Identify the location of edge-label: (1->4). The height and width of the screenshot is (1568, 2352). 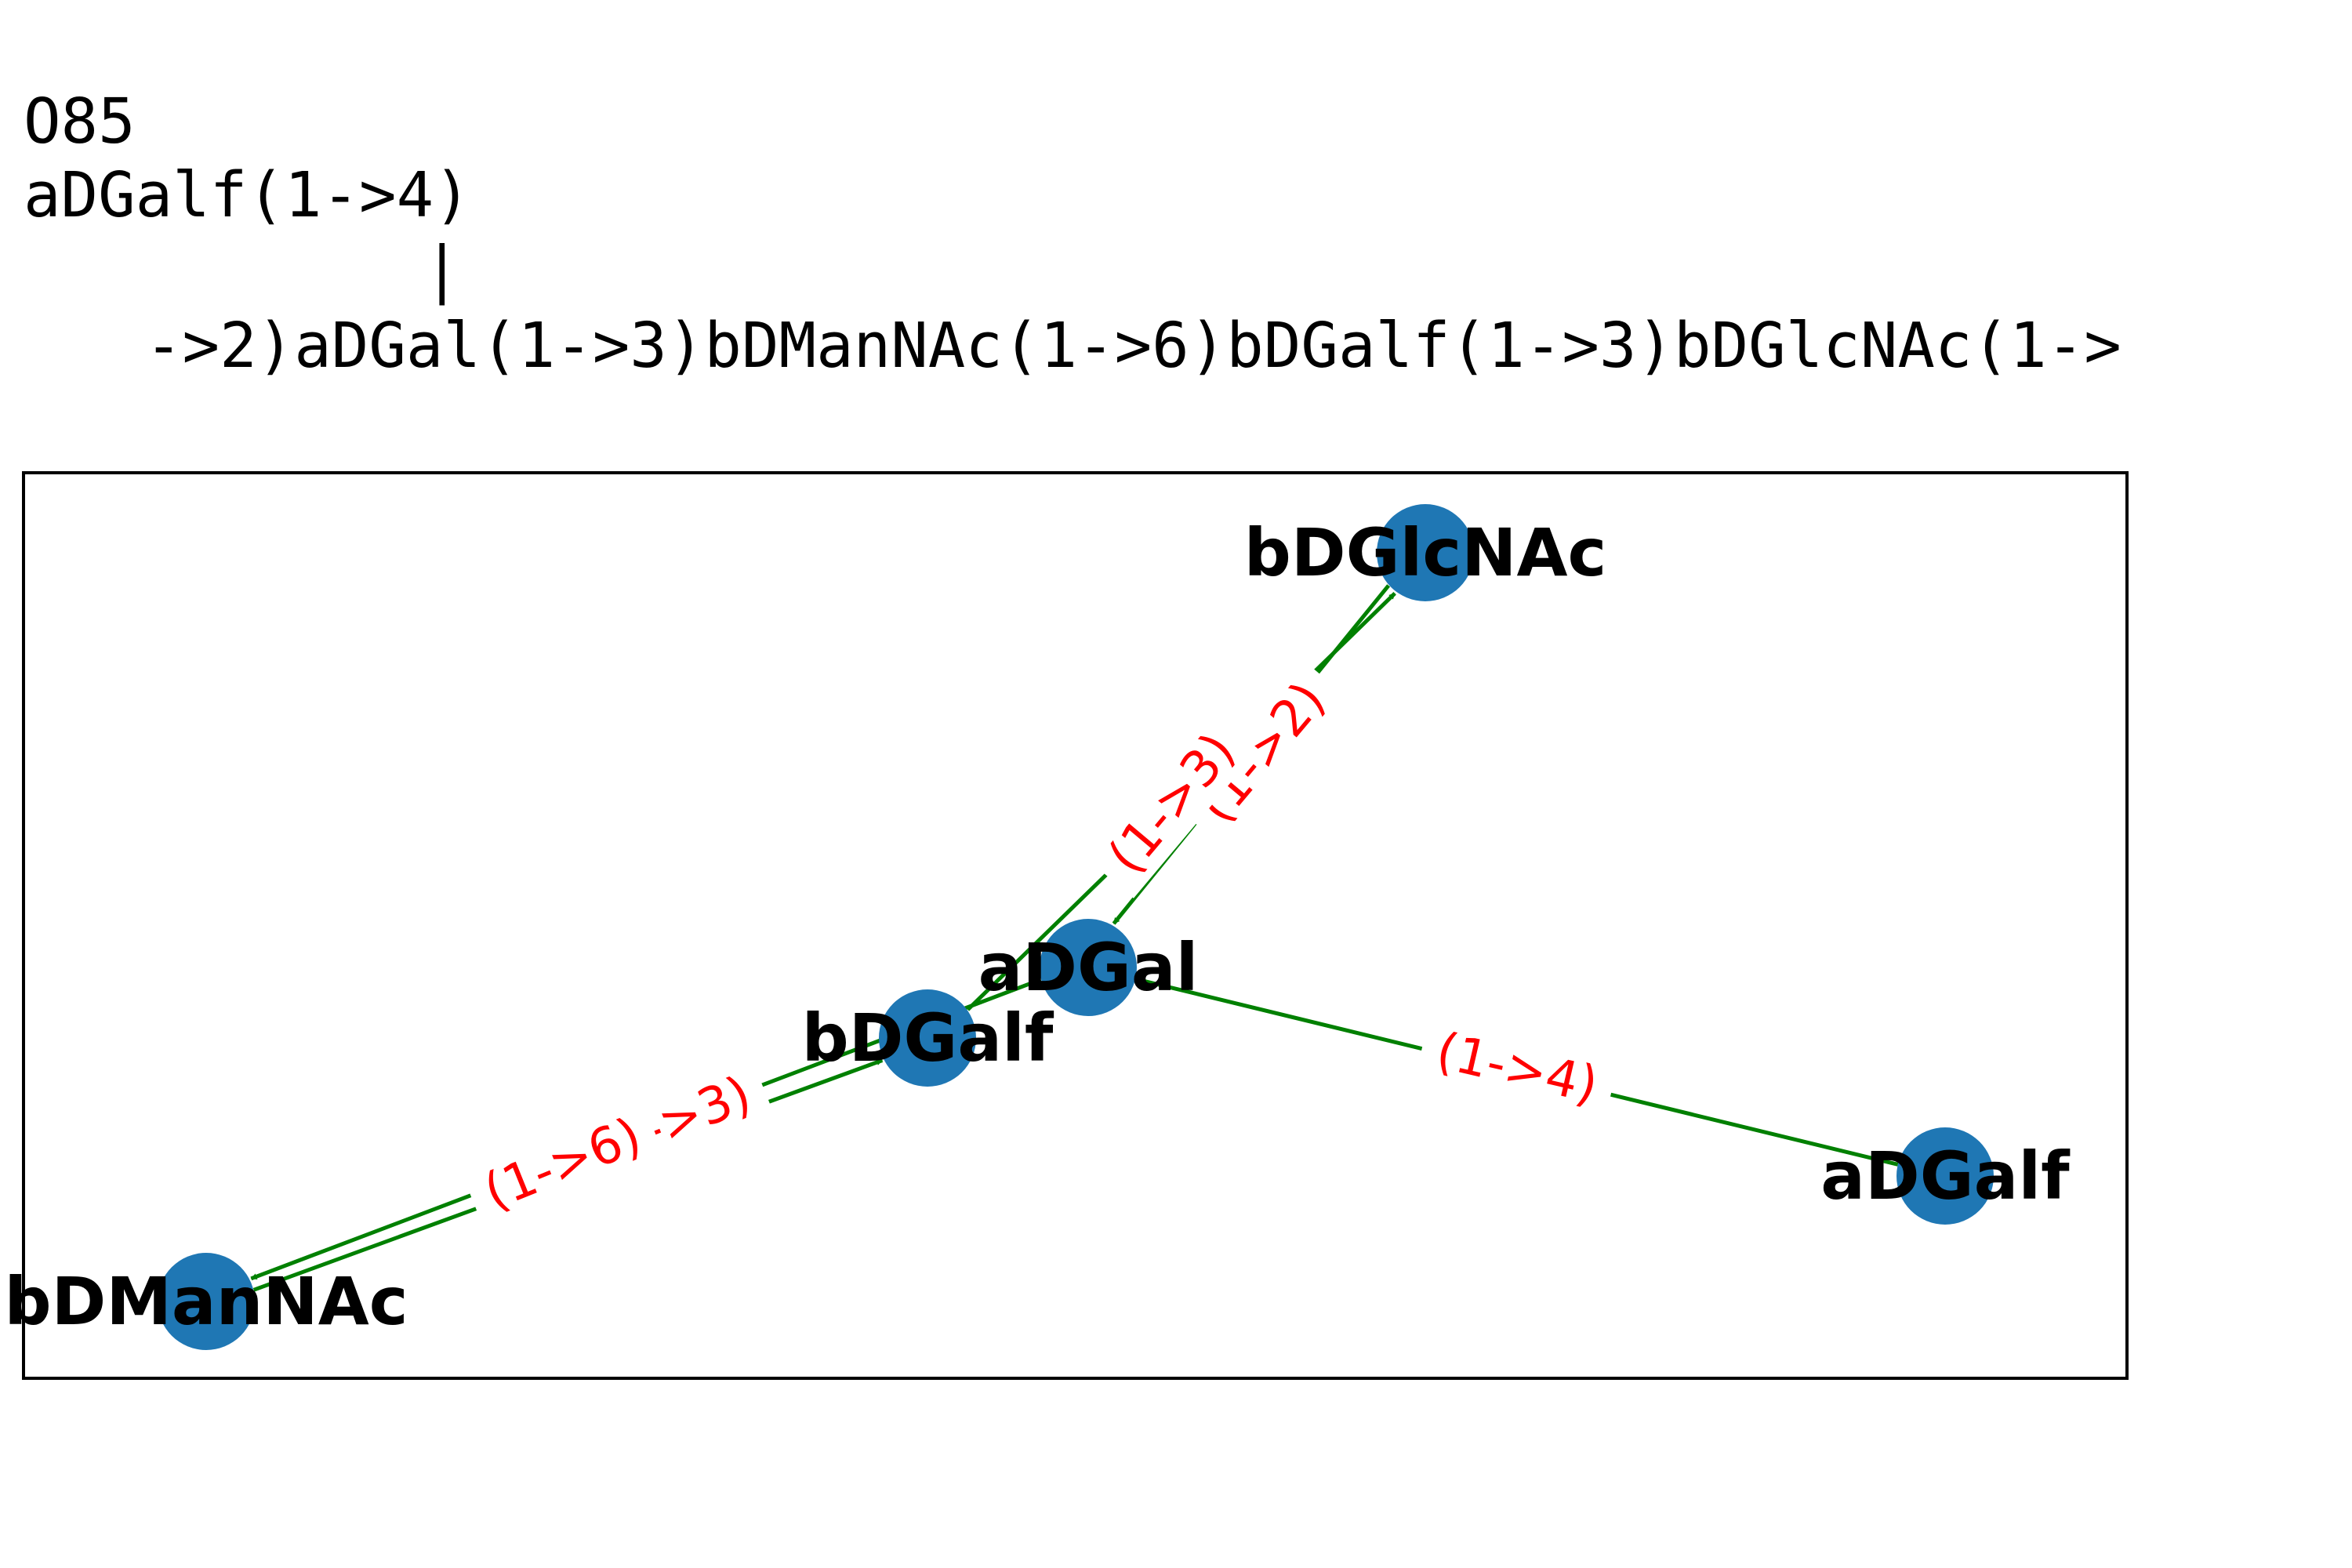
(1516, 1069).